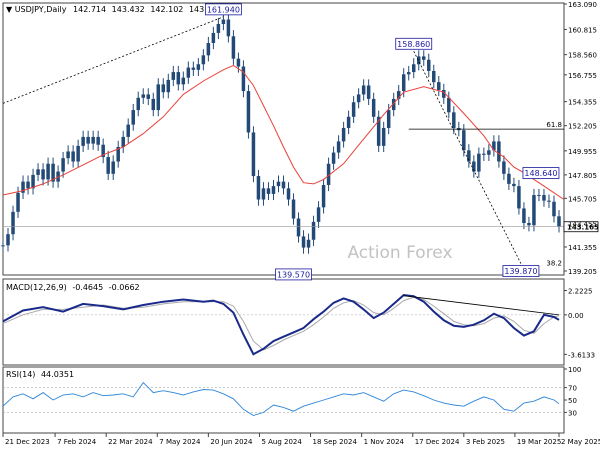 The width and height of the screenshot is (600, 450). What do you see at coordinates (77, 442) in the screenshot?
I see `x-tick-label: 7 Feb 2024` at bounding box center [77, 442].